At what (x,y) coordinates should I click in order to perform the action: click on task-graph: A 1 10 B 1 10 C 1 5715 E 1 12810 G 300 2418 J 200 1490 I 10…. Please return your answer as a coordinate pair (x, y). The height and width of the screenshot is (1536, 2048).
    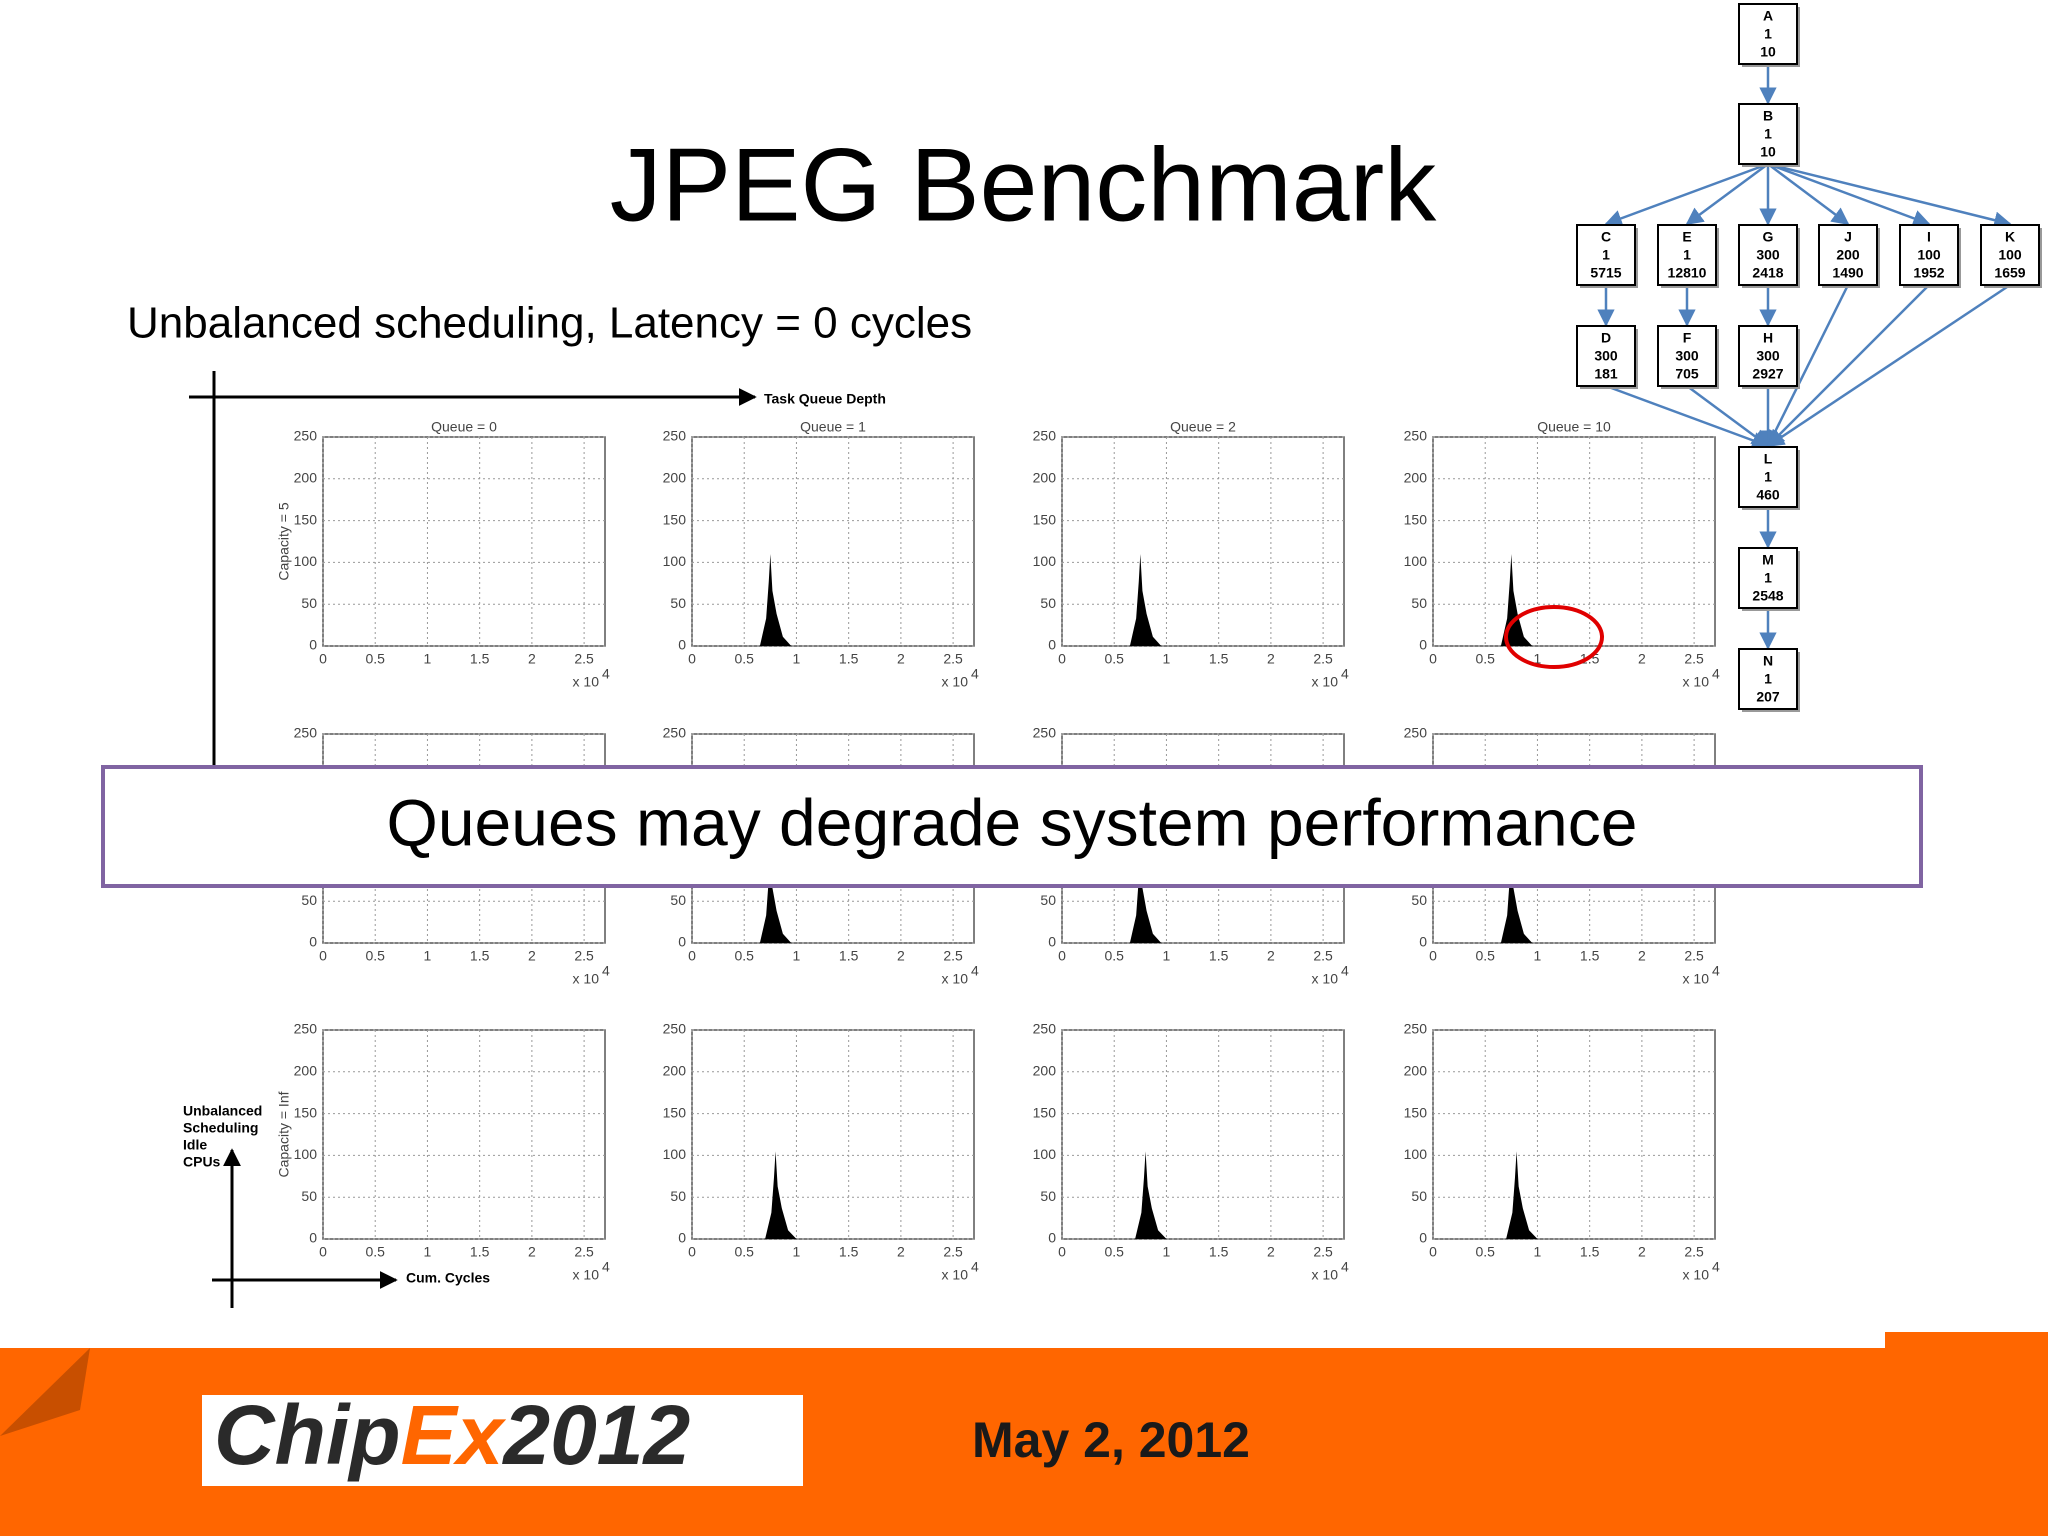
    Looking at the image, I should click on (1809, 357).